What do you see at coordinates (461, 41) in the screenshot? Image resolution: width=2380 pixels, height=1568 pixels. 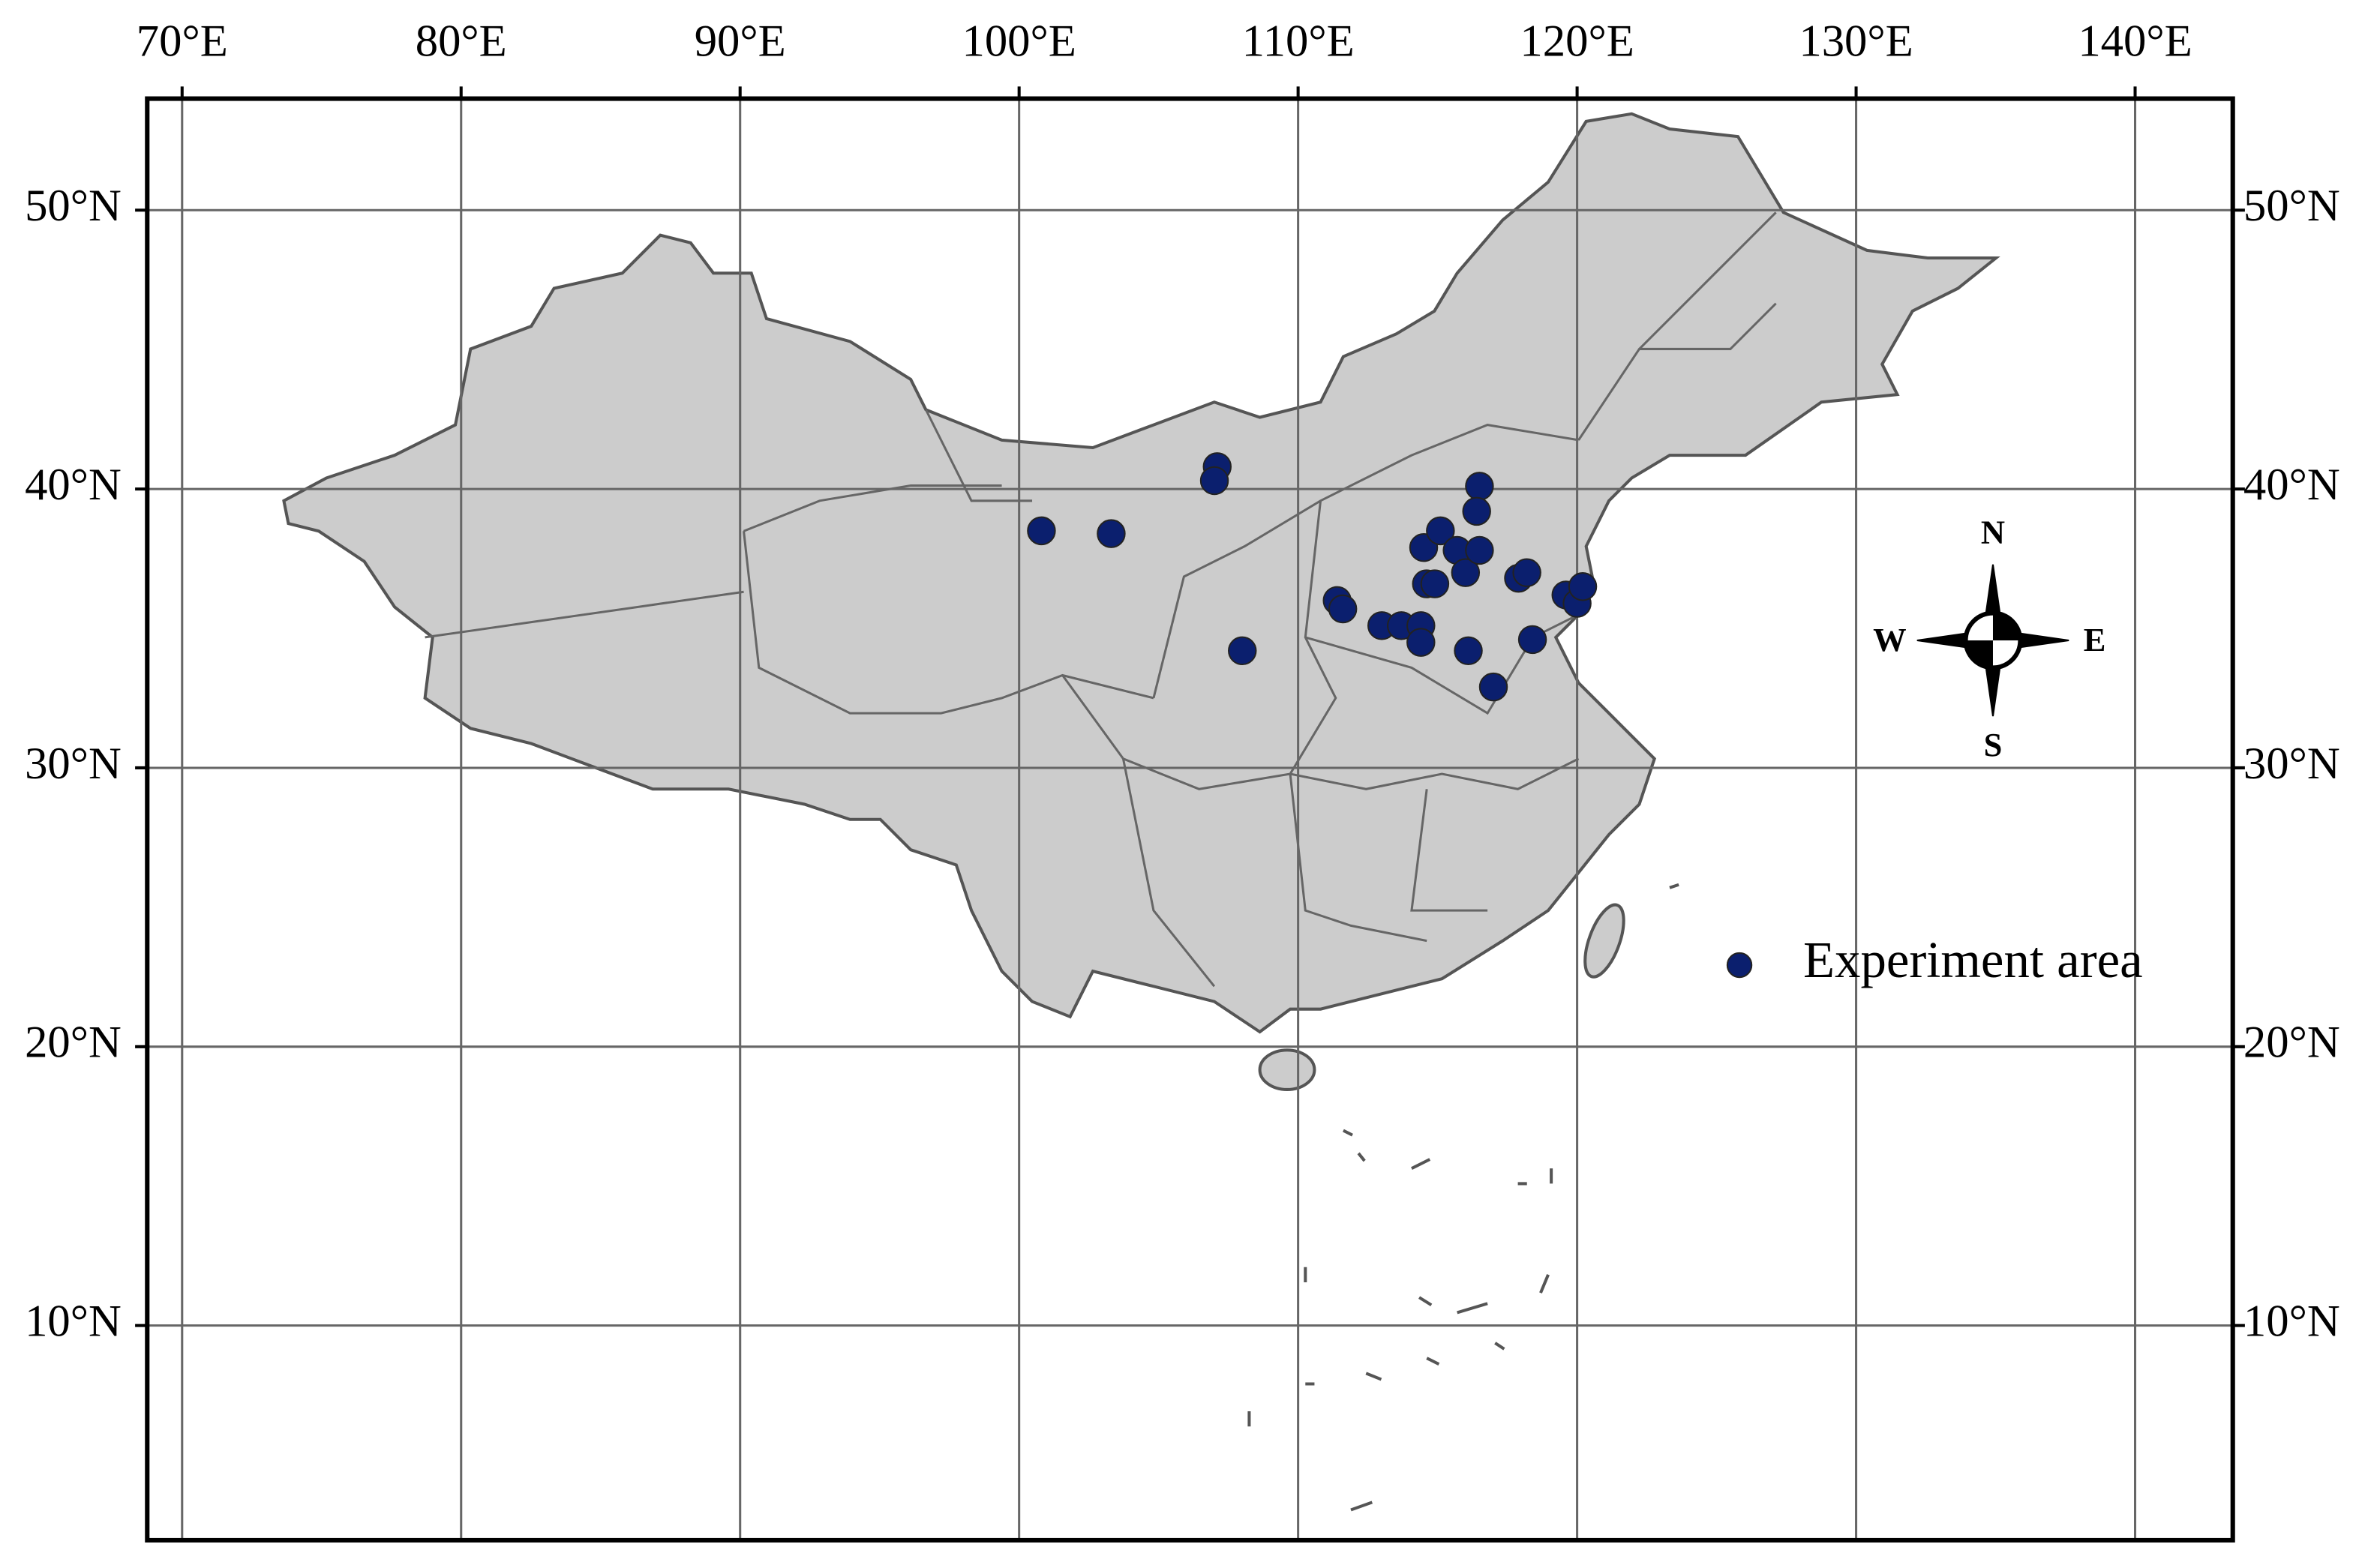 I see `x-tick-label: 80°E` at bounding box center [461, 41].